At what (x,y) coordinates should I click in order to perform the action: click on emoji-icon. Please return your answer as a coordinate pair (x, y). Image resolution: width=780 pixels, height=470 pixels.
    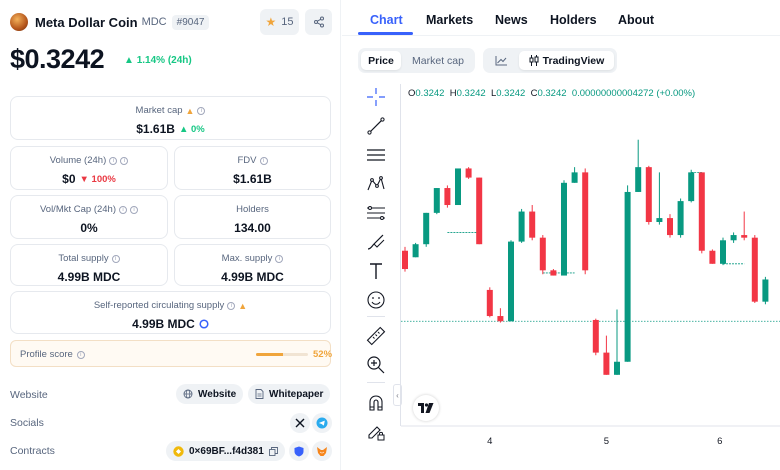
    Looking at the image, I should click on (376, 300).